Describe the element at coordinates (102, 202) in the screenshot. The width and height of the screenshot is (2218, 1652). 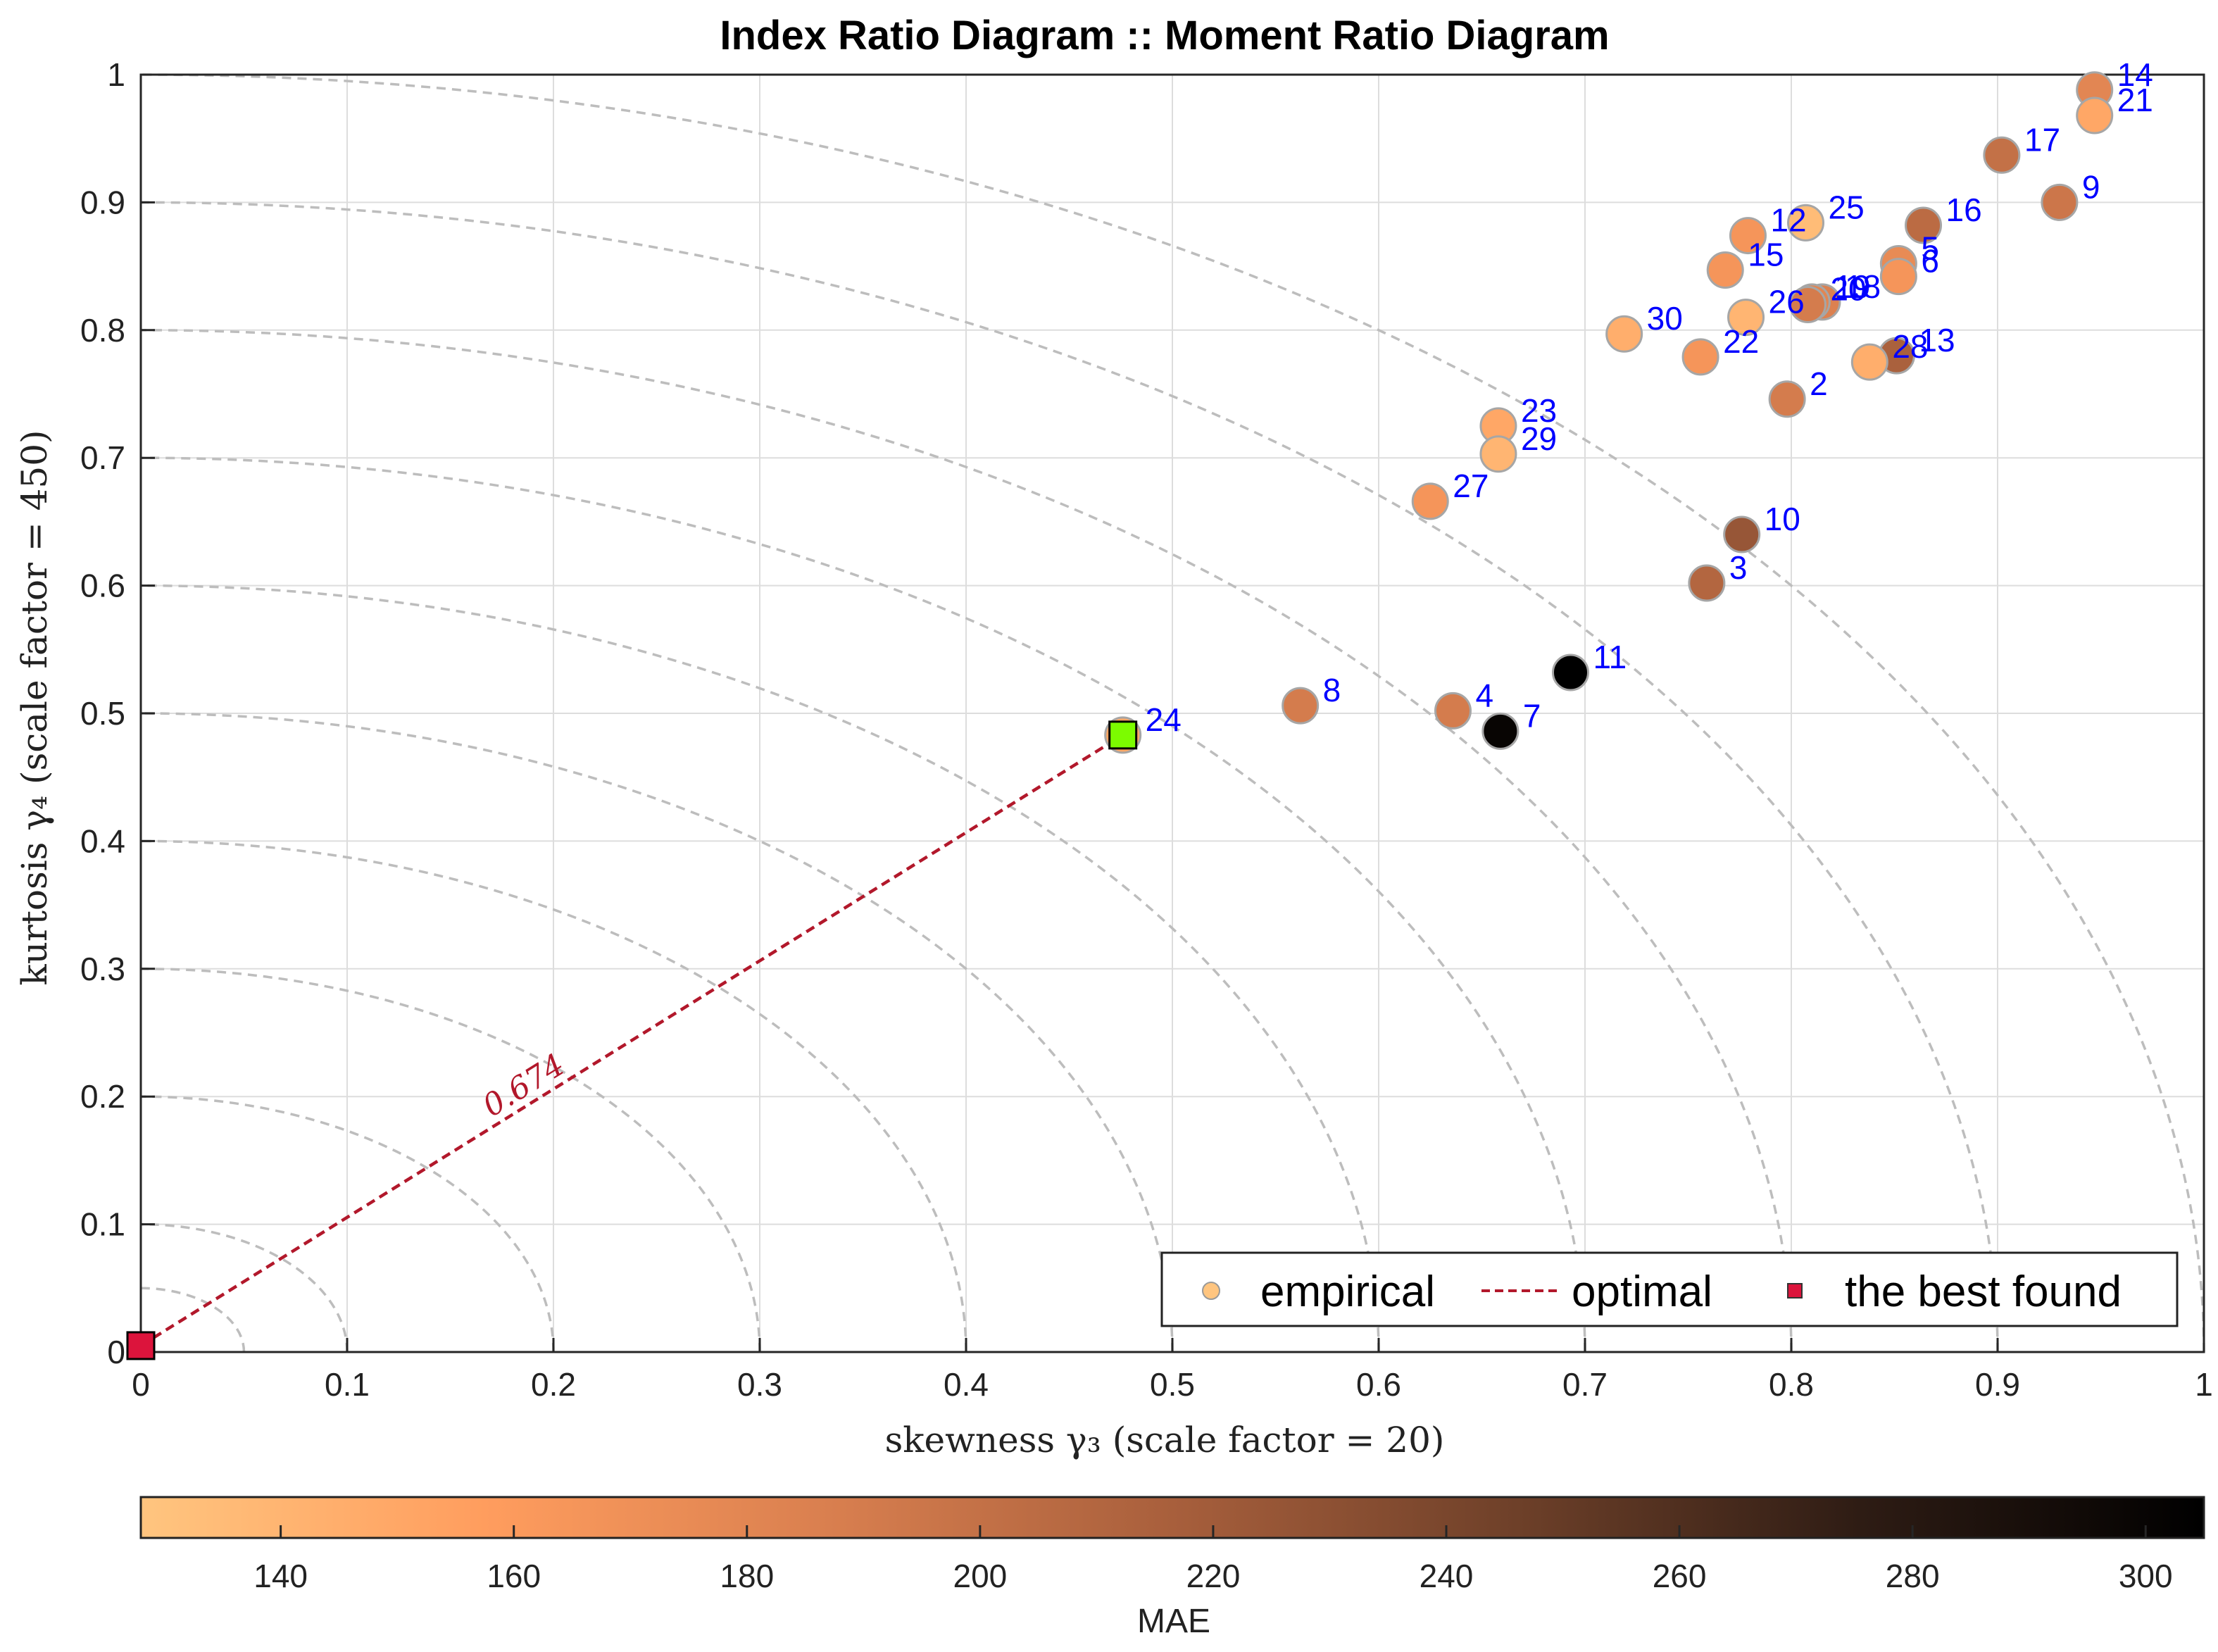
I see `y-tick-label: 0.9` at that location.